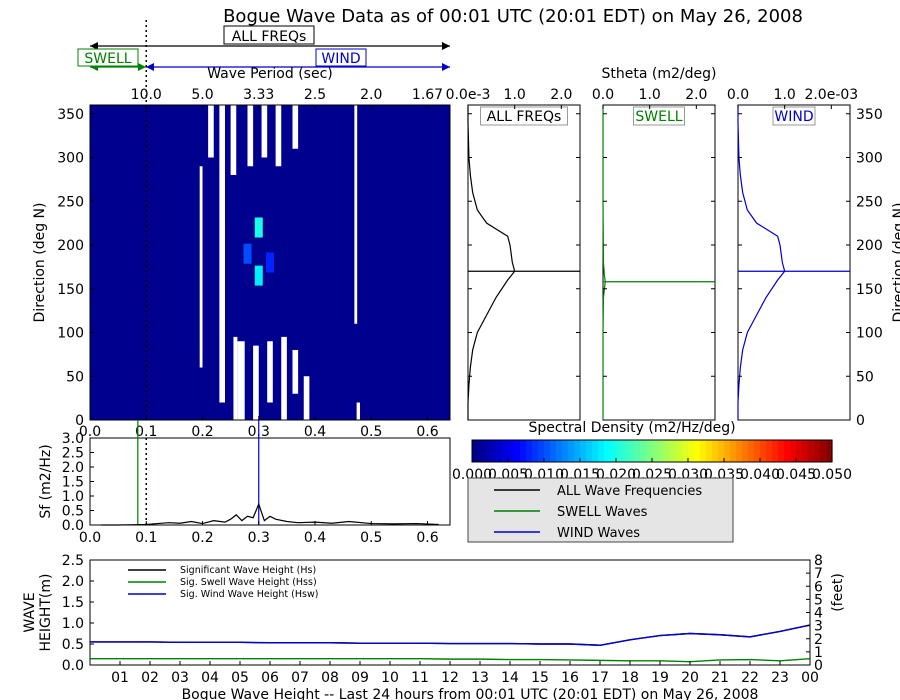 The width and height of the screenshot is (900, 700). Describe the element at coordinates (258, 95) in the screenshot. I see `period-tick-label: 3.33` at that location.